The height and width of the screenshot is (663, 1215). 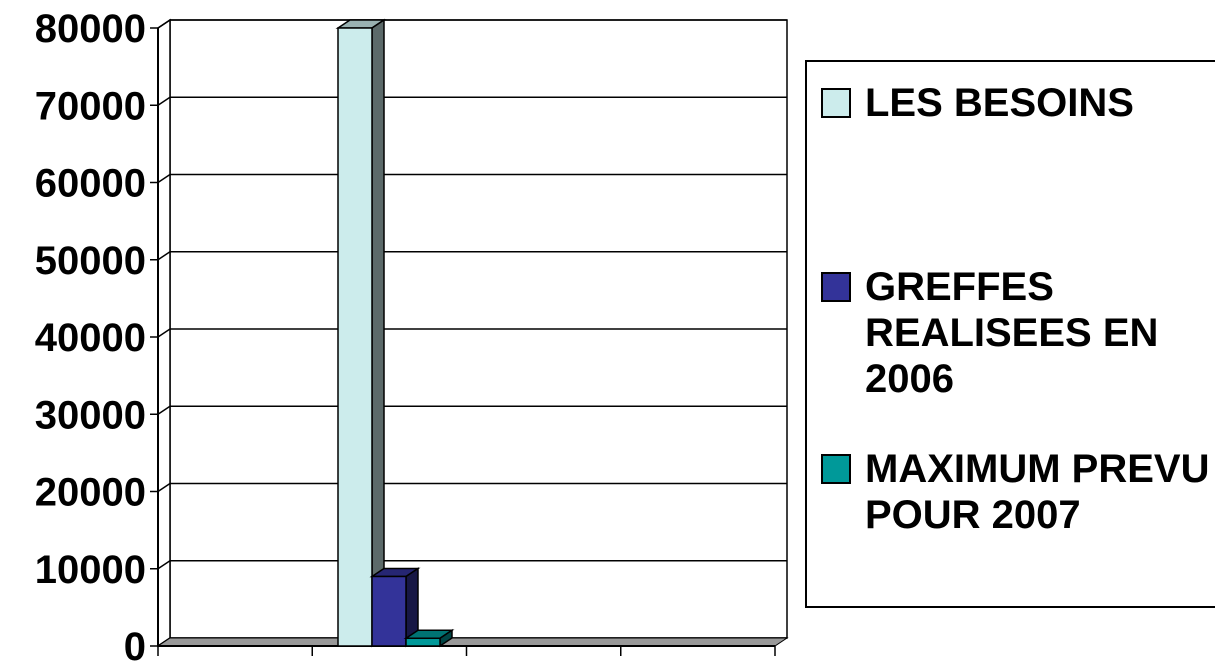 What do you see at coordinates (90, 261) in the screenshot?
I see `y-tick-label: 50000` at bounding box center [90, 261].